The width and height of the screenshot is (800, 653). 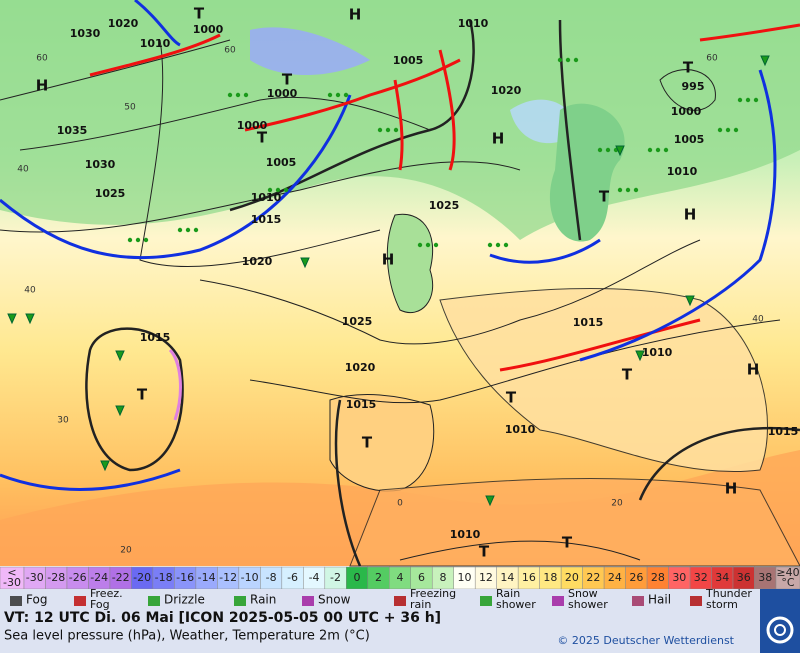 I want to click on colorbar-label: -28, so click(x=56, y=577).